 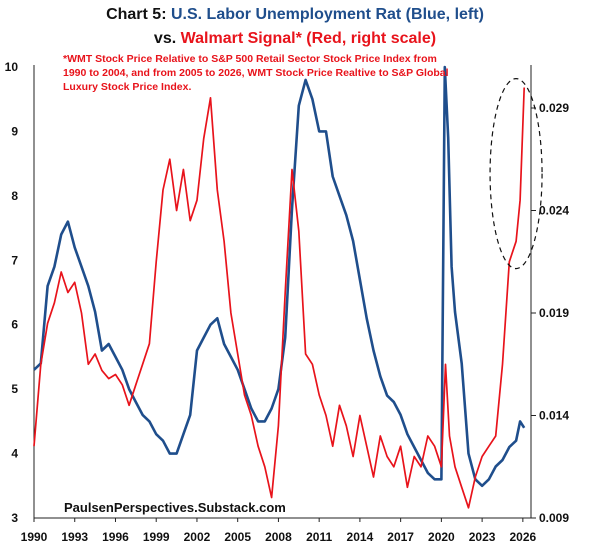 I want to click on title-prefix-1: Chart 5:, so click(x=138, y=14).